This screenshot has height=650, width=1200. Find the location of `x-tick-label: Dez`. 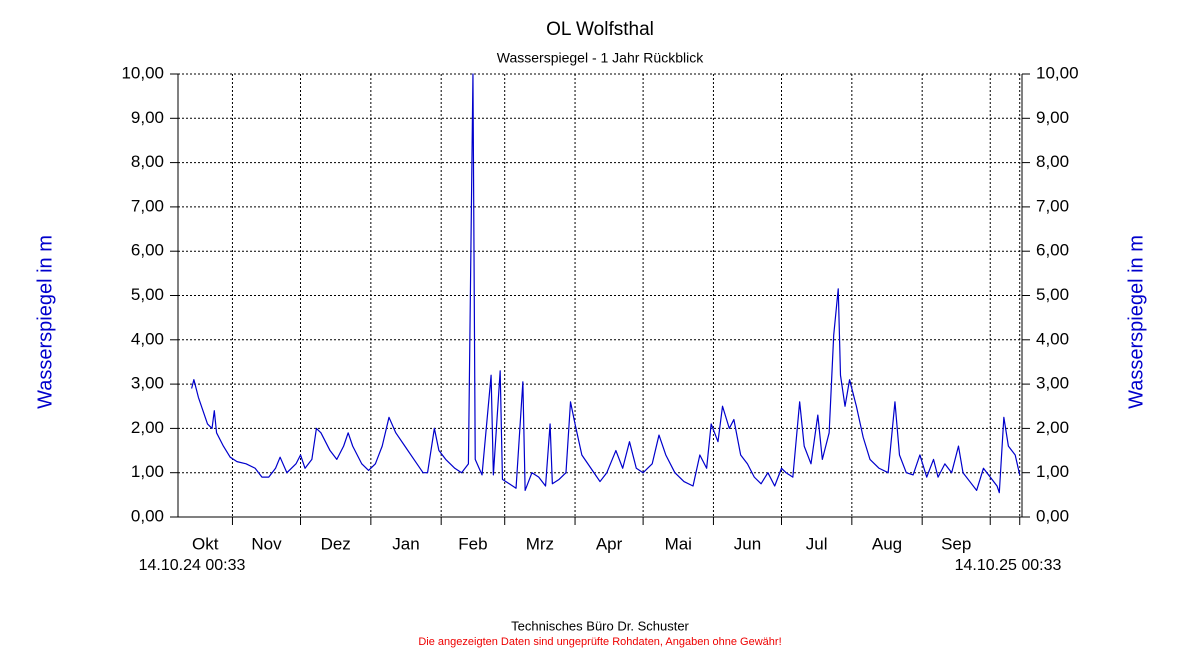

x-tick-label: Dez is located at coordinates (336, 543).